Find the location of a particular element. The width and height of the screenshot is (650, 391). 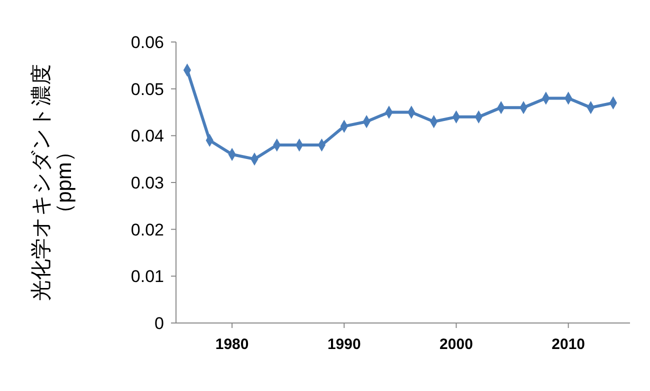

y-tick-label: 0.06 is located at coordinates (147, 42).